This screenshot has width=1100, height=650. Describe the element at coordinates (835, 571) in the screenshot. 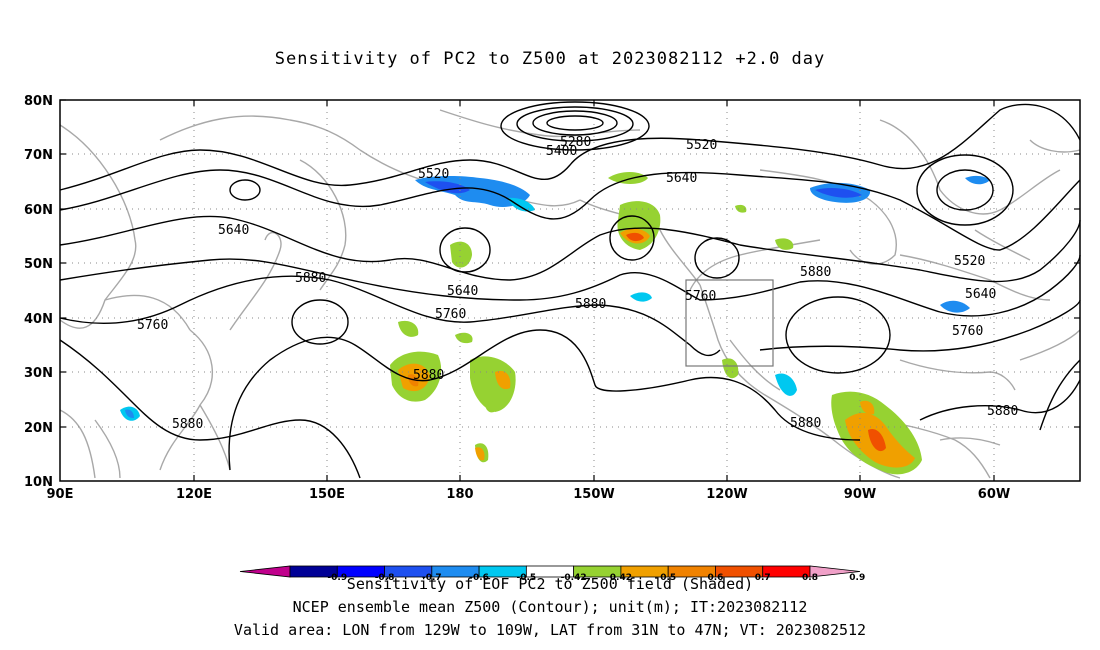

I see `colorbar-right-arrow` at that location.